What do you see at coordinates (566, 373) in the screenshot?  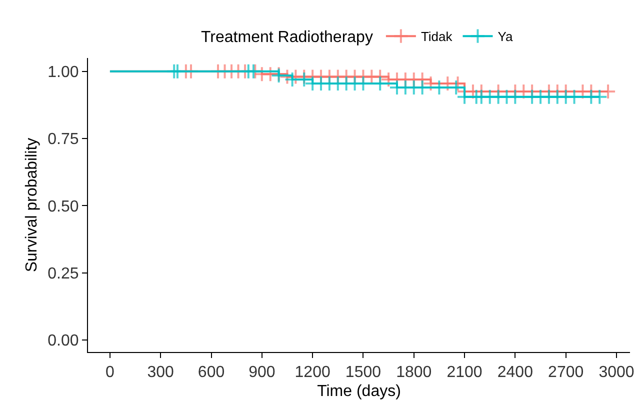 I see `x-tick-label: 2700` at bounding box center [566, 373].